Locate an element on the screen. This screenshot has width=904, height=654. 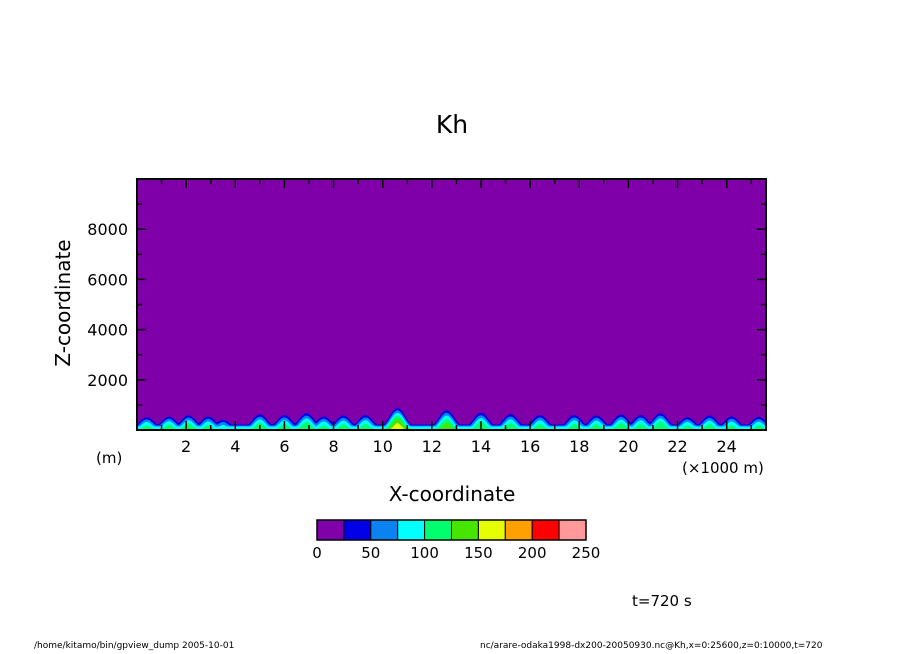
x-tick-label: 4 is located at coordinates (235, 446).